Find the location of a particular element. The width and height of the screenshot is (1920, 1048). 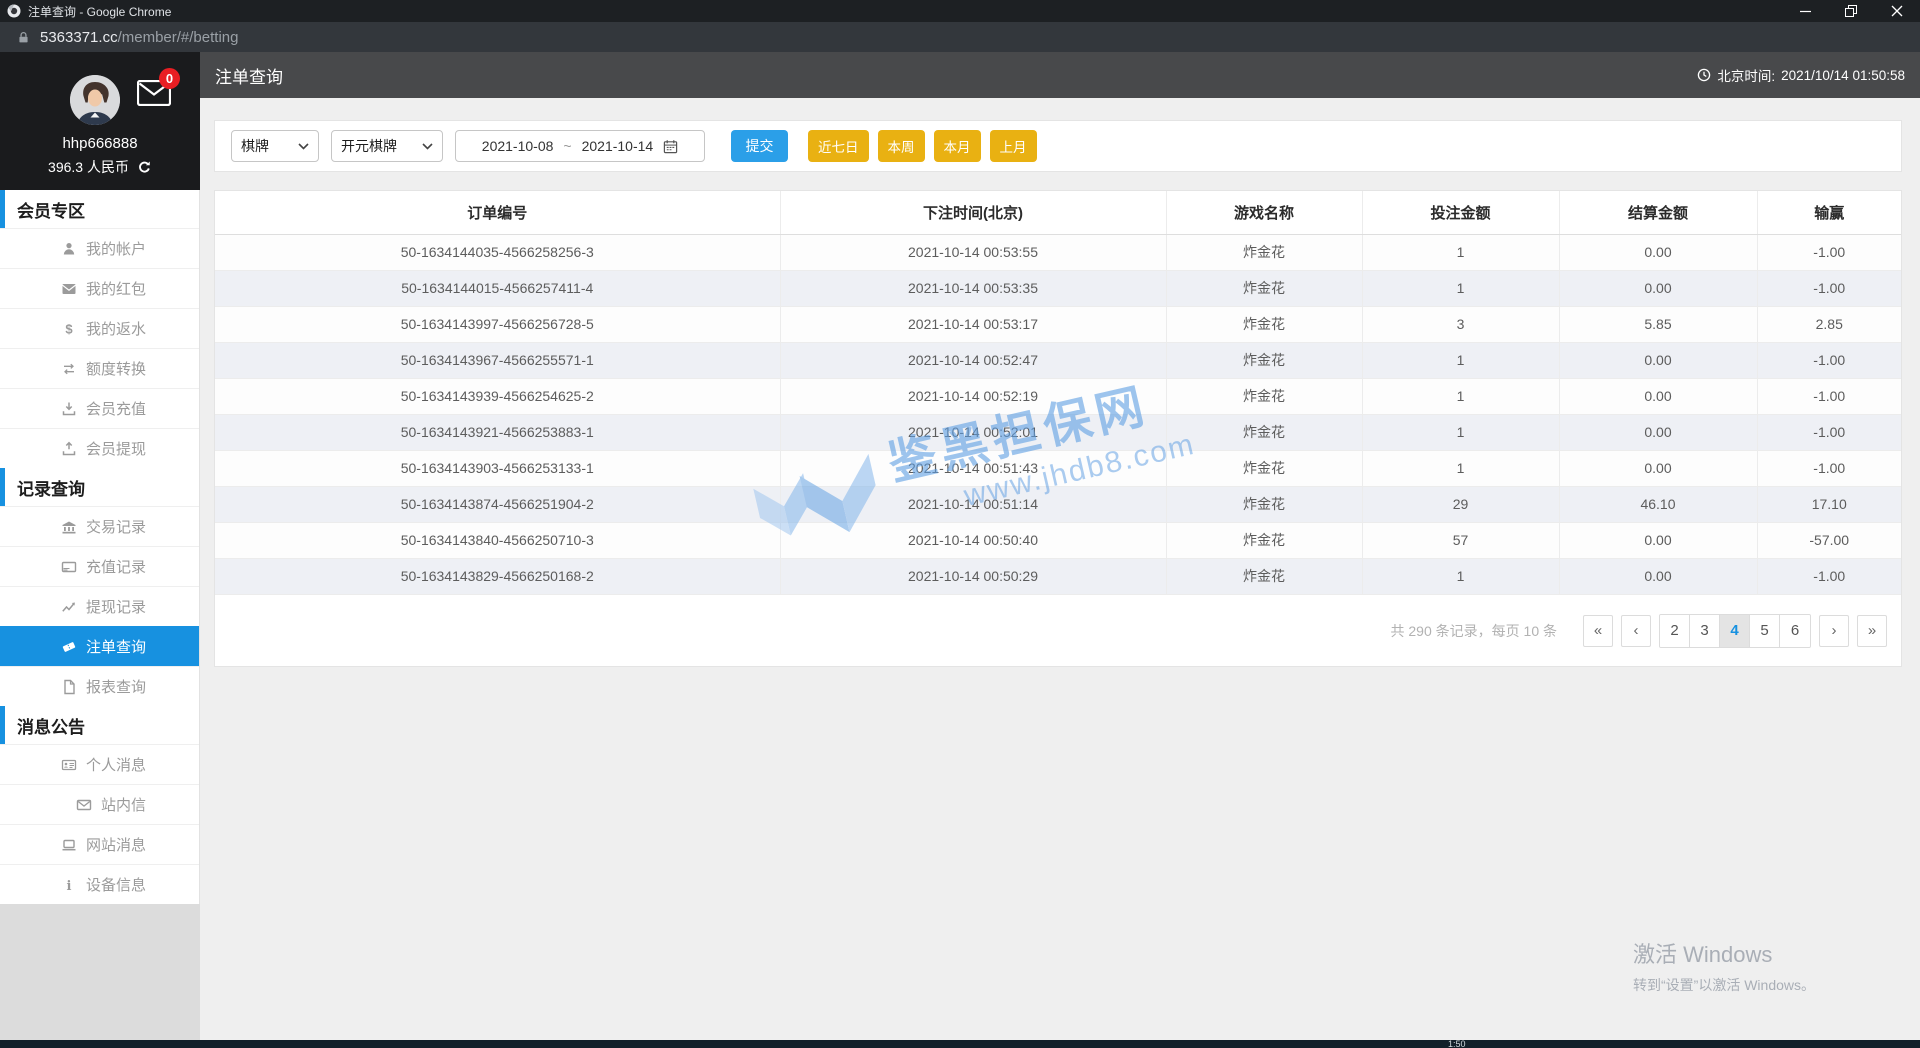

prev-page-button: ‹ is located at coordinates (1636, 630).